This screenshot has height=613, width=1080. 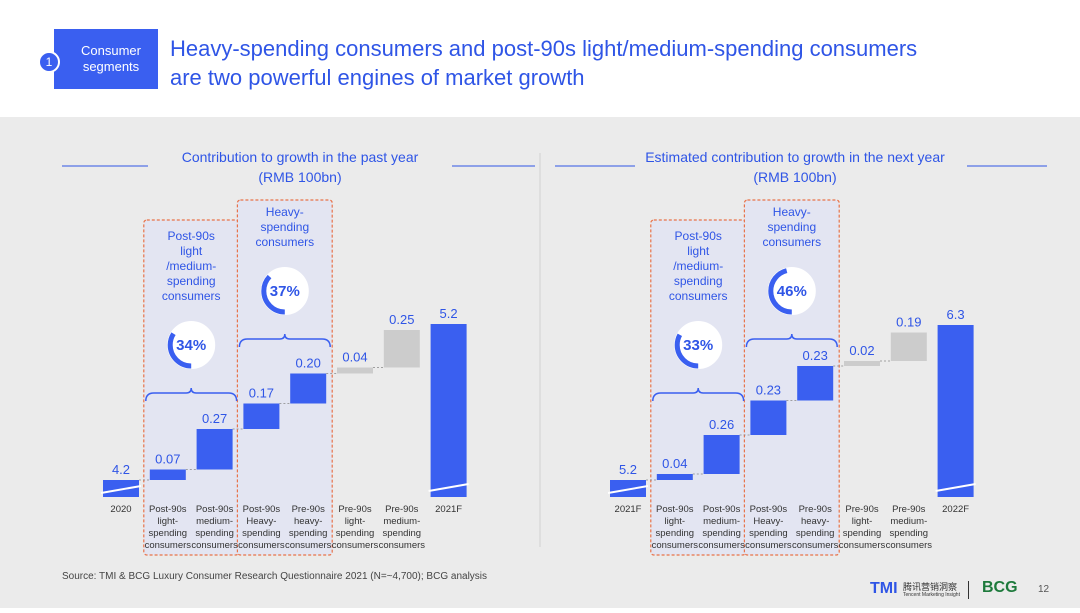 What do you see at coordinates (449, 313) in the screenshot?
I see `chart1-value-label-8: 5.2` at bounding box center [449, 313].